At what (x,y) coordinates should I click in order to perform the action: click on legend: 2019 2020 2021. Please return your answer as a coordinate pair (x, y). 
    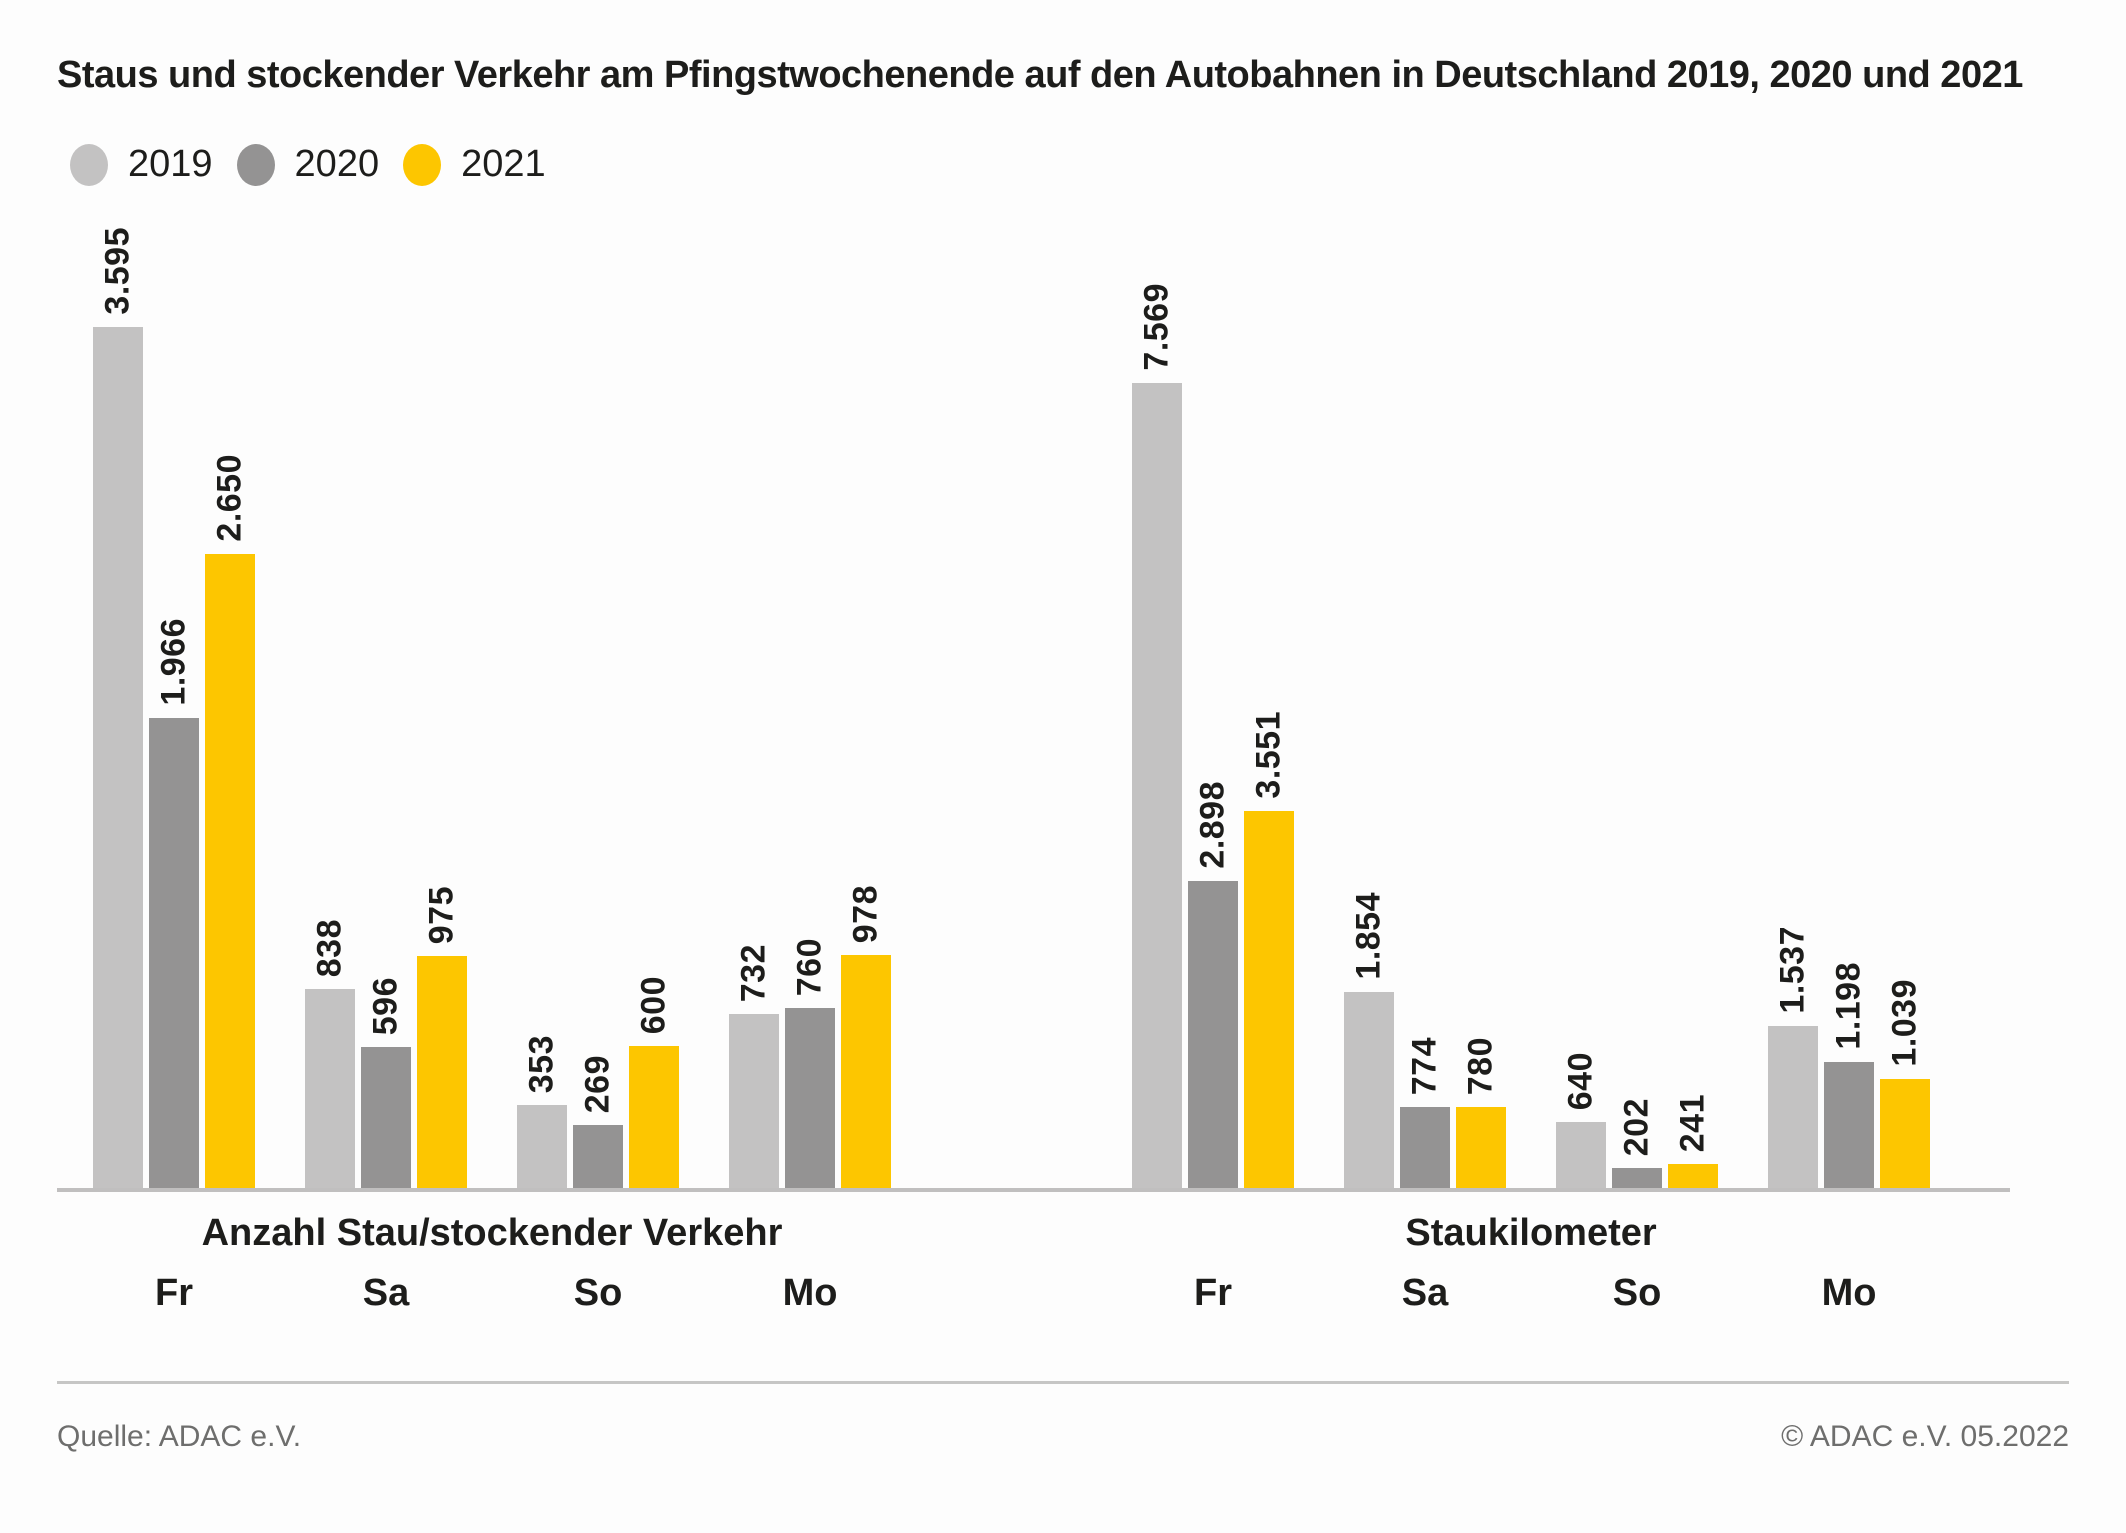
    Looking at the image, I should click on (308, 164).